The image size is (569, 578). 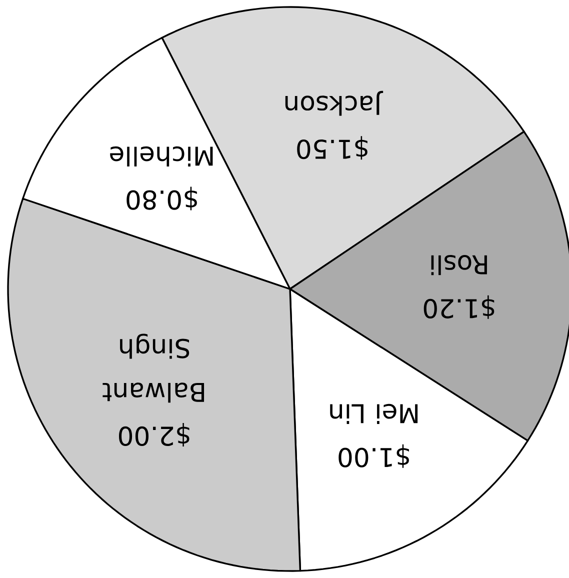 What do you see at coordinates (374, 414) in the screenshot?
I see `slice-label: Mei Lin` at bounding box center [374, 414].